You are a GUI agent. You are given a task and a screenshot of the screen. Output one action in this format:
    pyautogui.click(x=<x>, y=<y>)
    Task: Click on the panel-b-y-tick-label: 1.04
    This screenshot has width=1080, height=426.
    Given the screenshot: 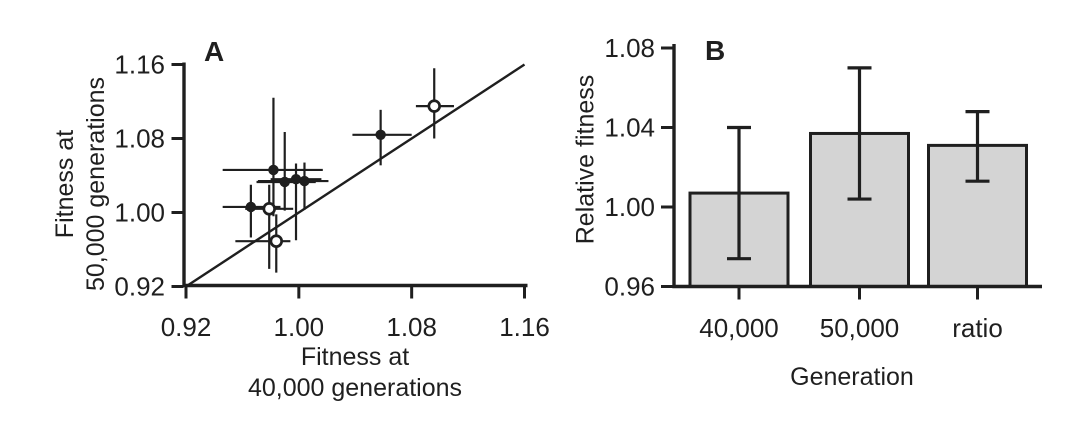 What is the action you would take?
    pyautogui.click(x=629, y=128)
    